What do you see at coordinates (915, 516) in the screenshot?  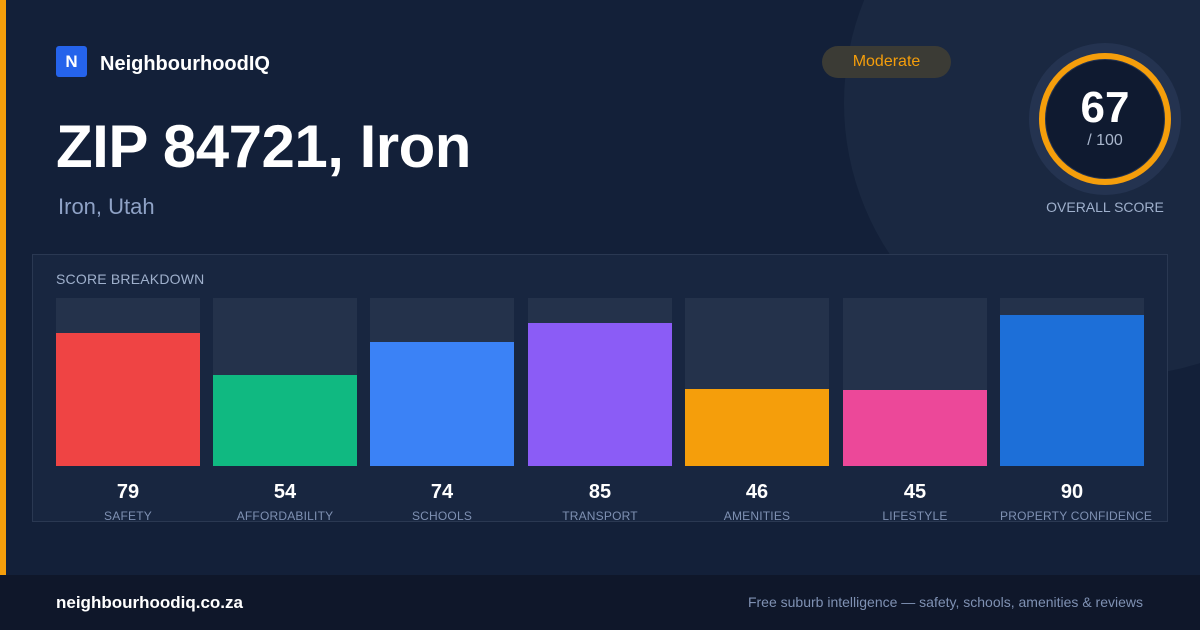 I see `bar-label-lifestyle: LIFESTYLE` at bounding box center [915, 516].